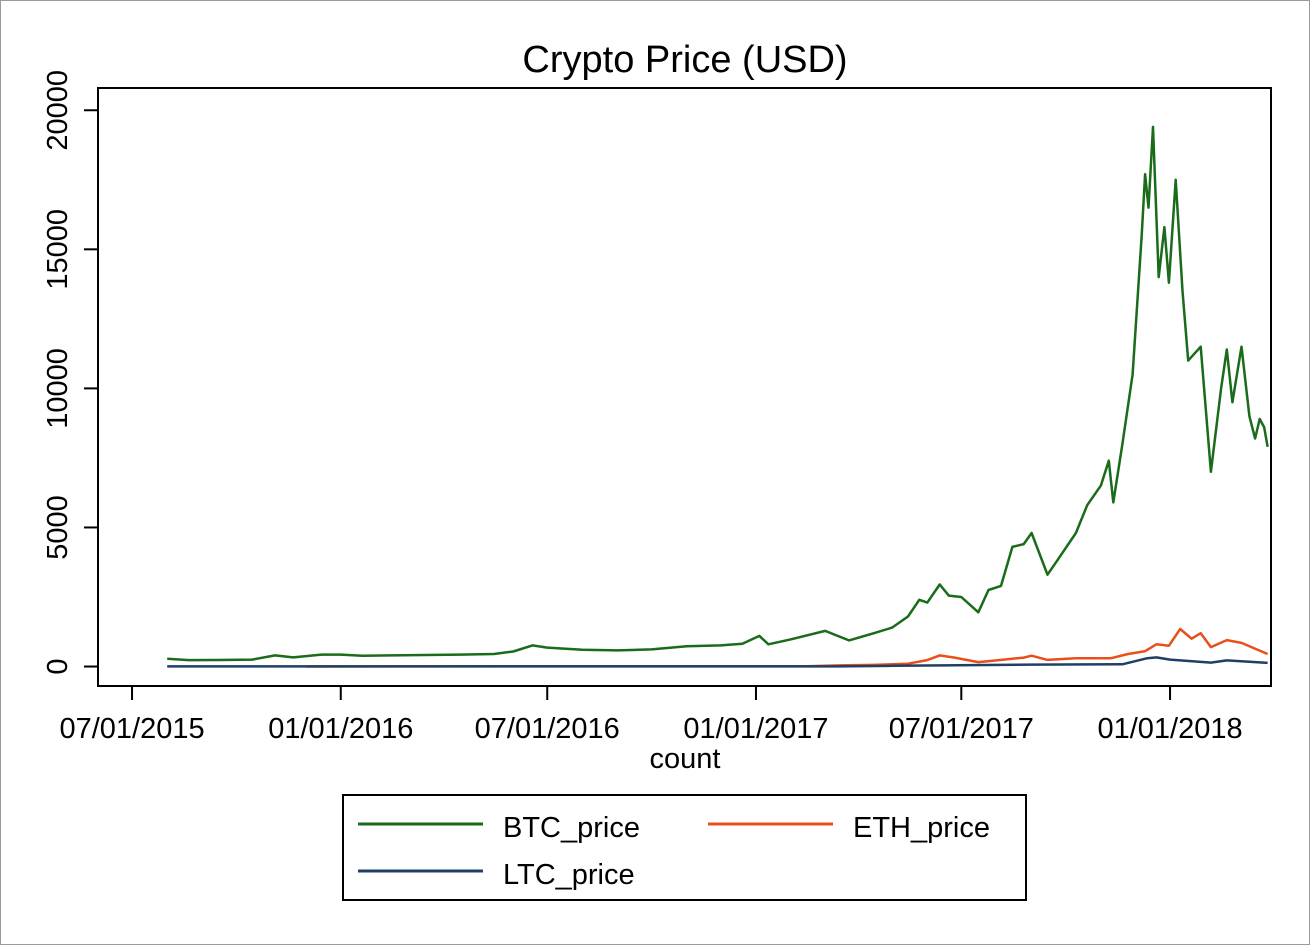  What do you see at coordinates (58, 388) in the screenshot?
I see `y-tick-label: 10000` at bounding box center [58, 388].